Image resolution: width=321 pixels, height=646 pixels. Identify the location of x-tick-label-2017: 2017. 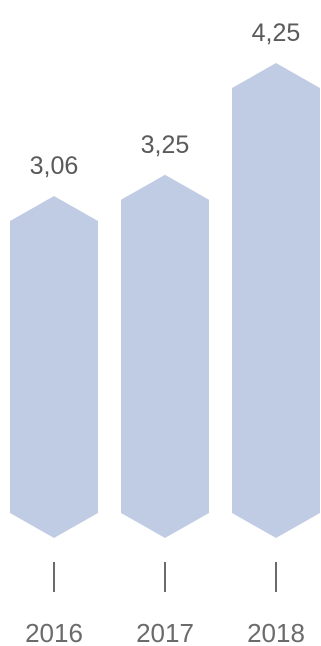
(165, 632).